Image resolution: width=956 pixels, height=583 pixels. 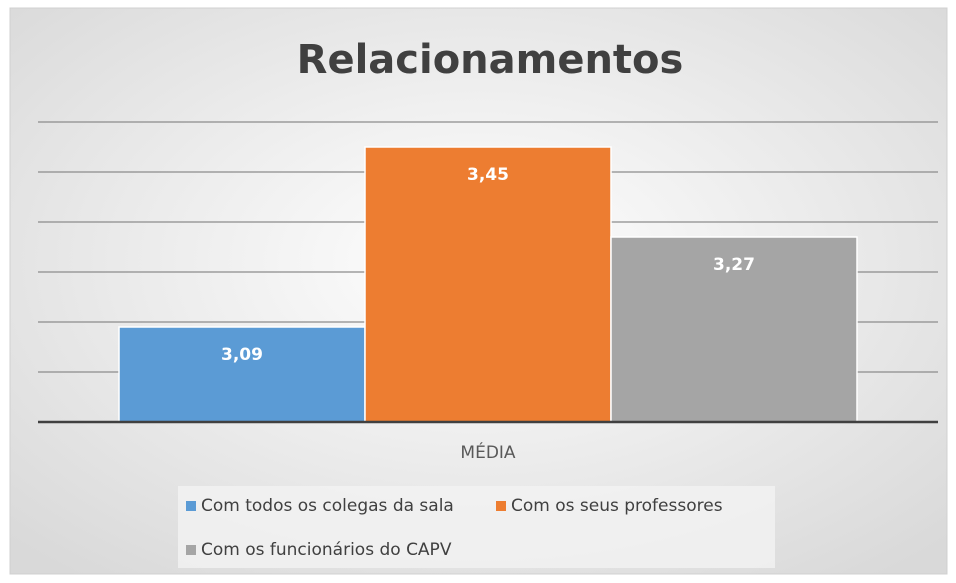 What do you see at coordinates (488, 175) in the screenshot?
I see `data-label: 3,45` at bounding box center [488, 175].